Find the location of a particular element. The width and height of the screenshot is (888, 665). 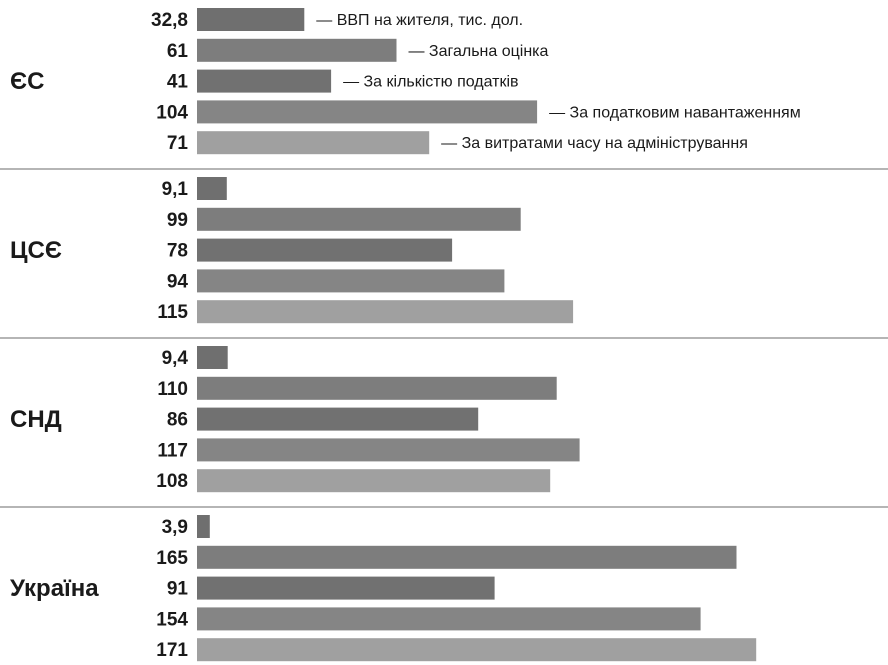

value-label: 41 is located at coordinates (178, 82).